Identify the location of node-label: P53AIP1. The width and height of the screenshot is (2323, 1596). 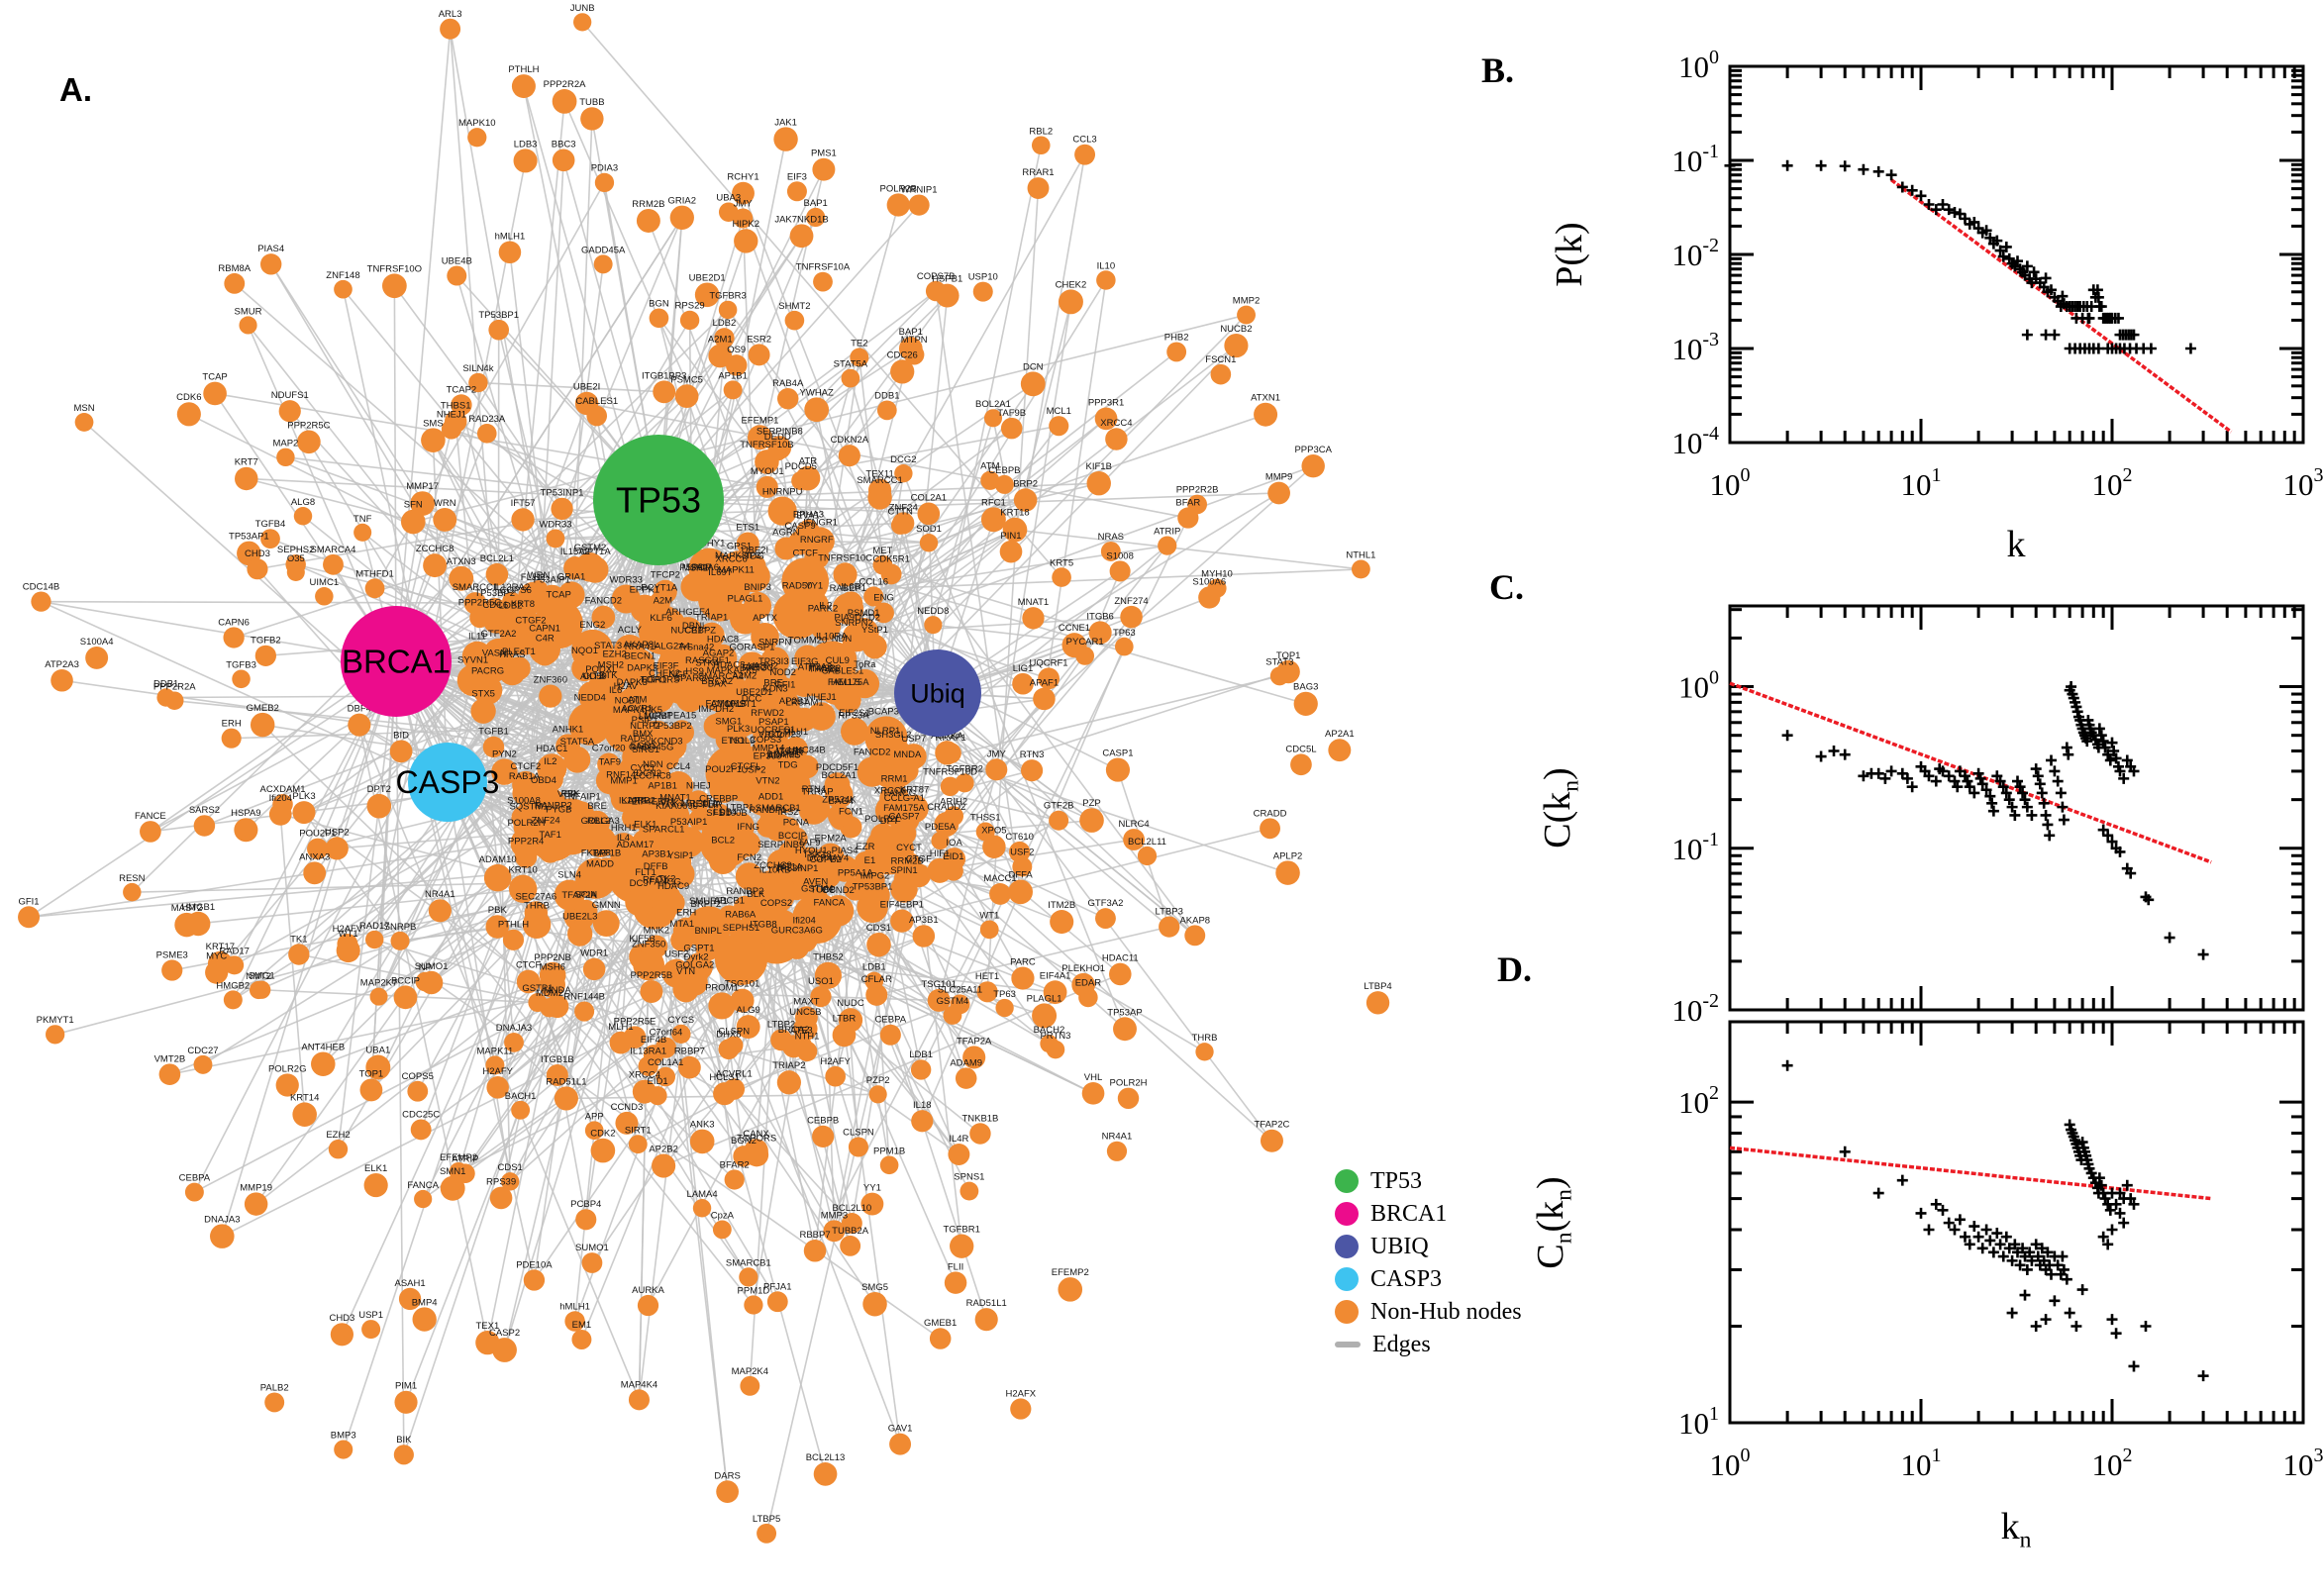
(689, 822).